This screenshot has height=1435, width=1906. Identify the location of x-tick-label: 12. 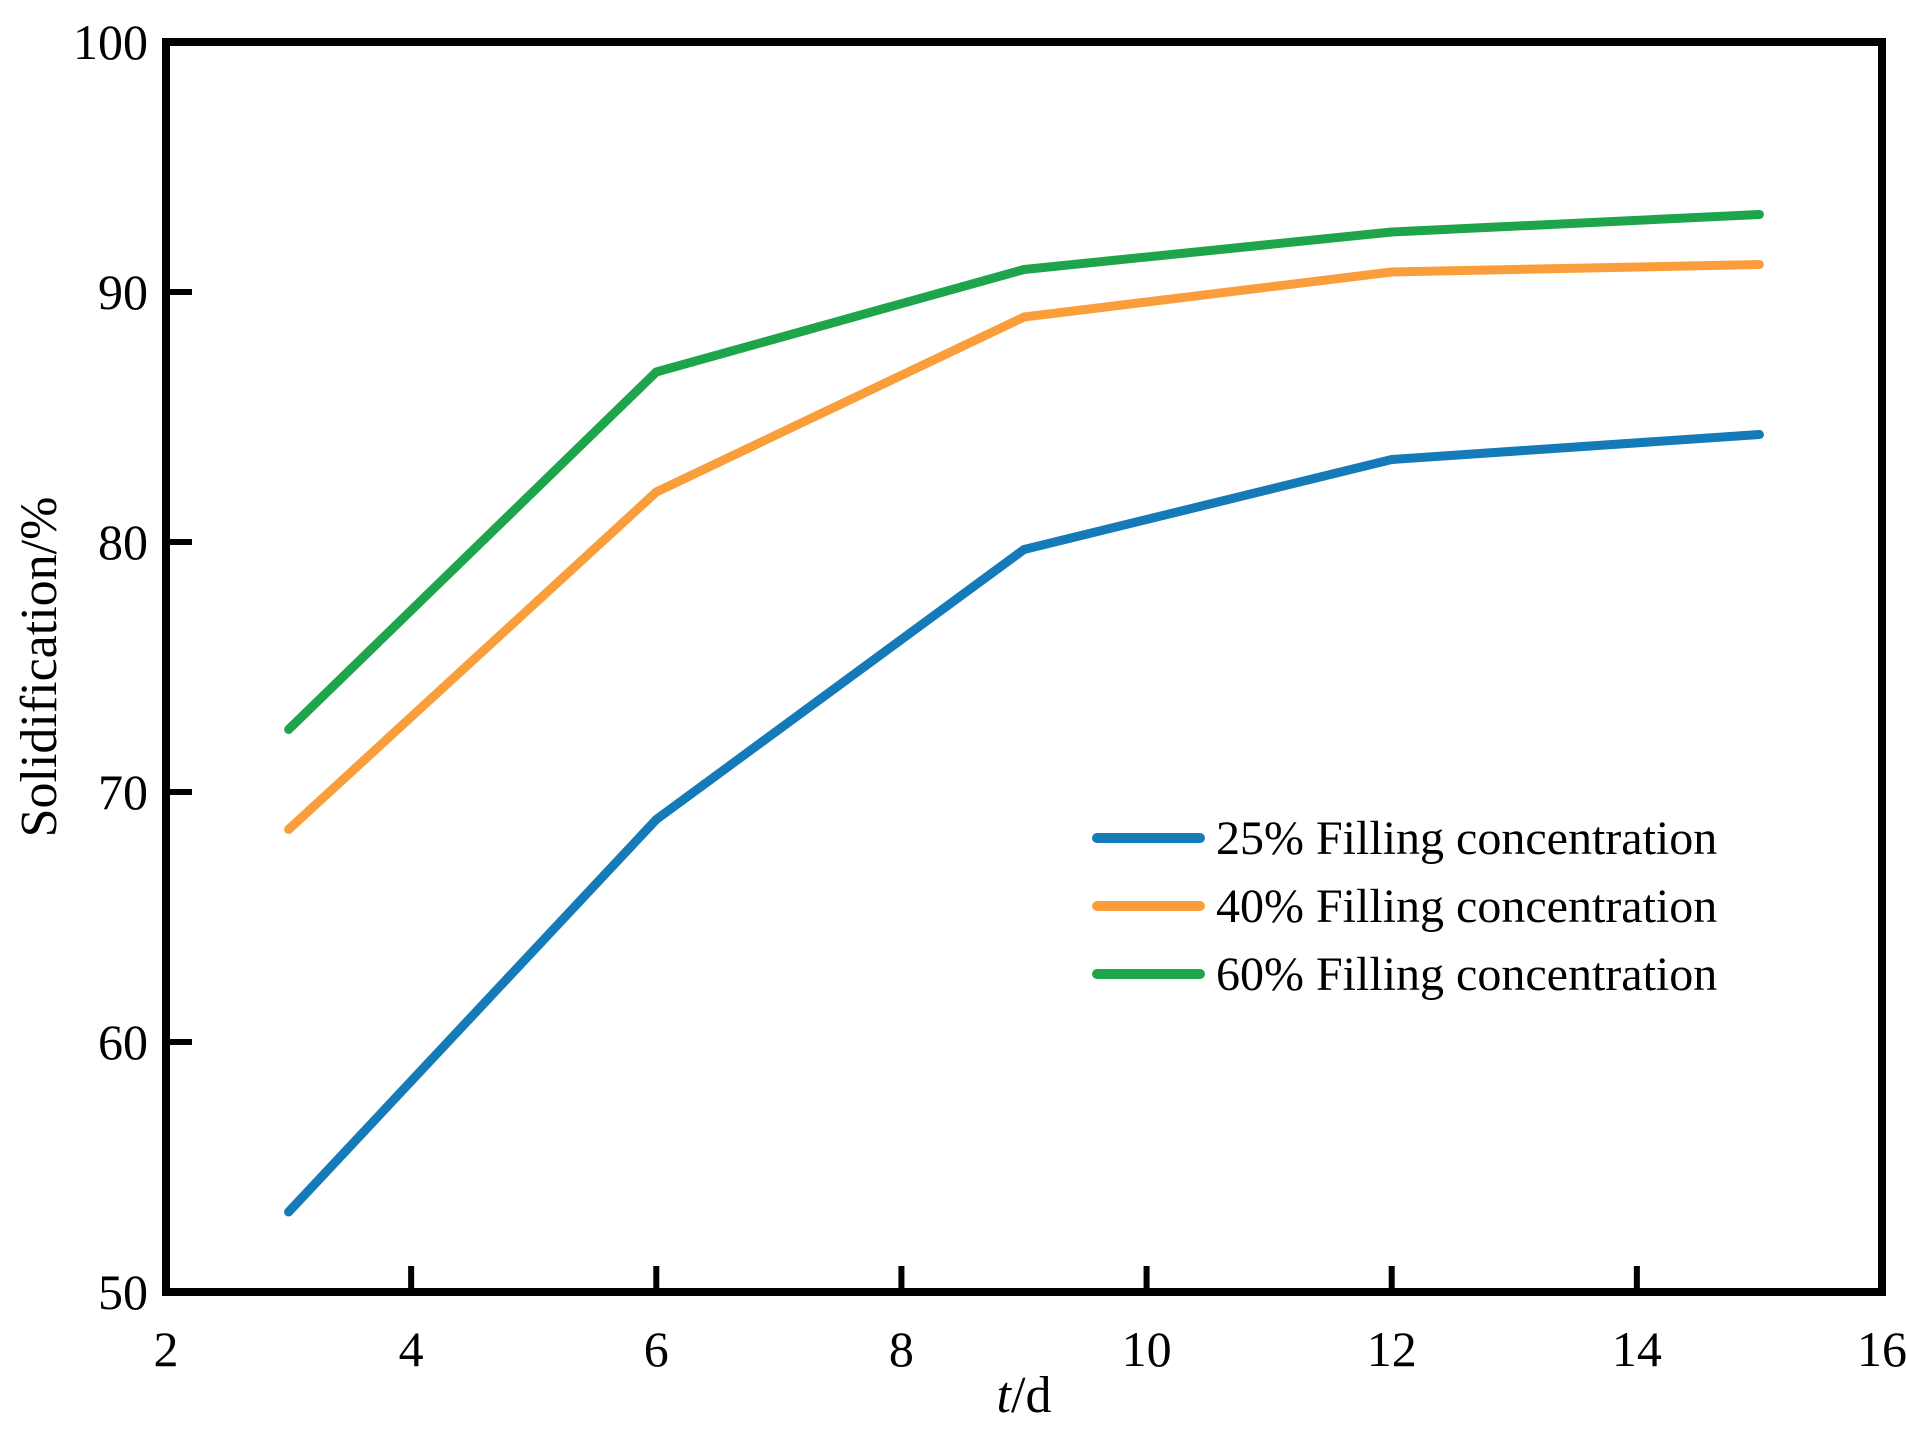
(1392, 1349).